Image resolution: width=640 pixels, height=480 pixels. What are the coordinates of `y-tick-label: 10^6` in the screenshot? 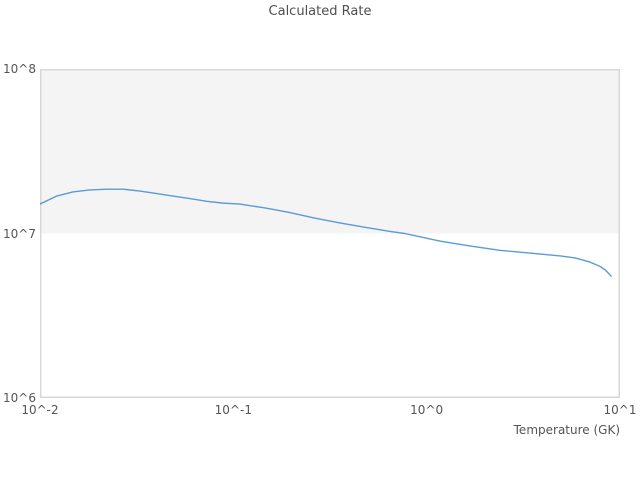 It's located at (19, 398).